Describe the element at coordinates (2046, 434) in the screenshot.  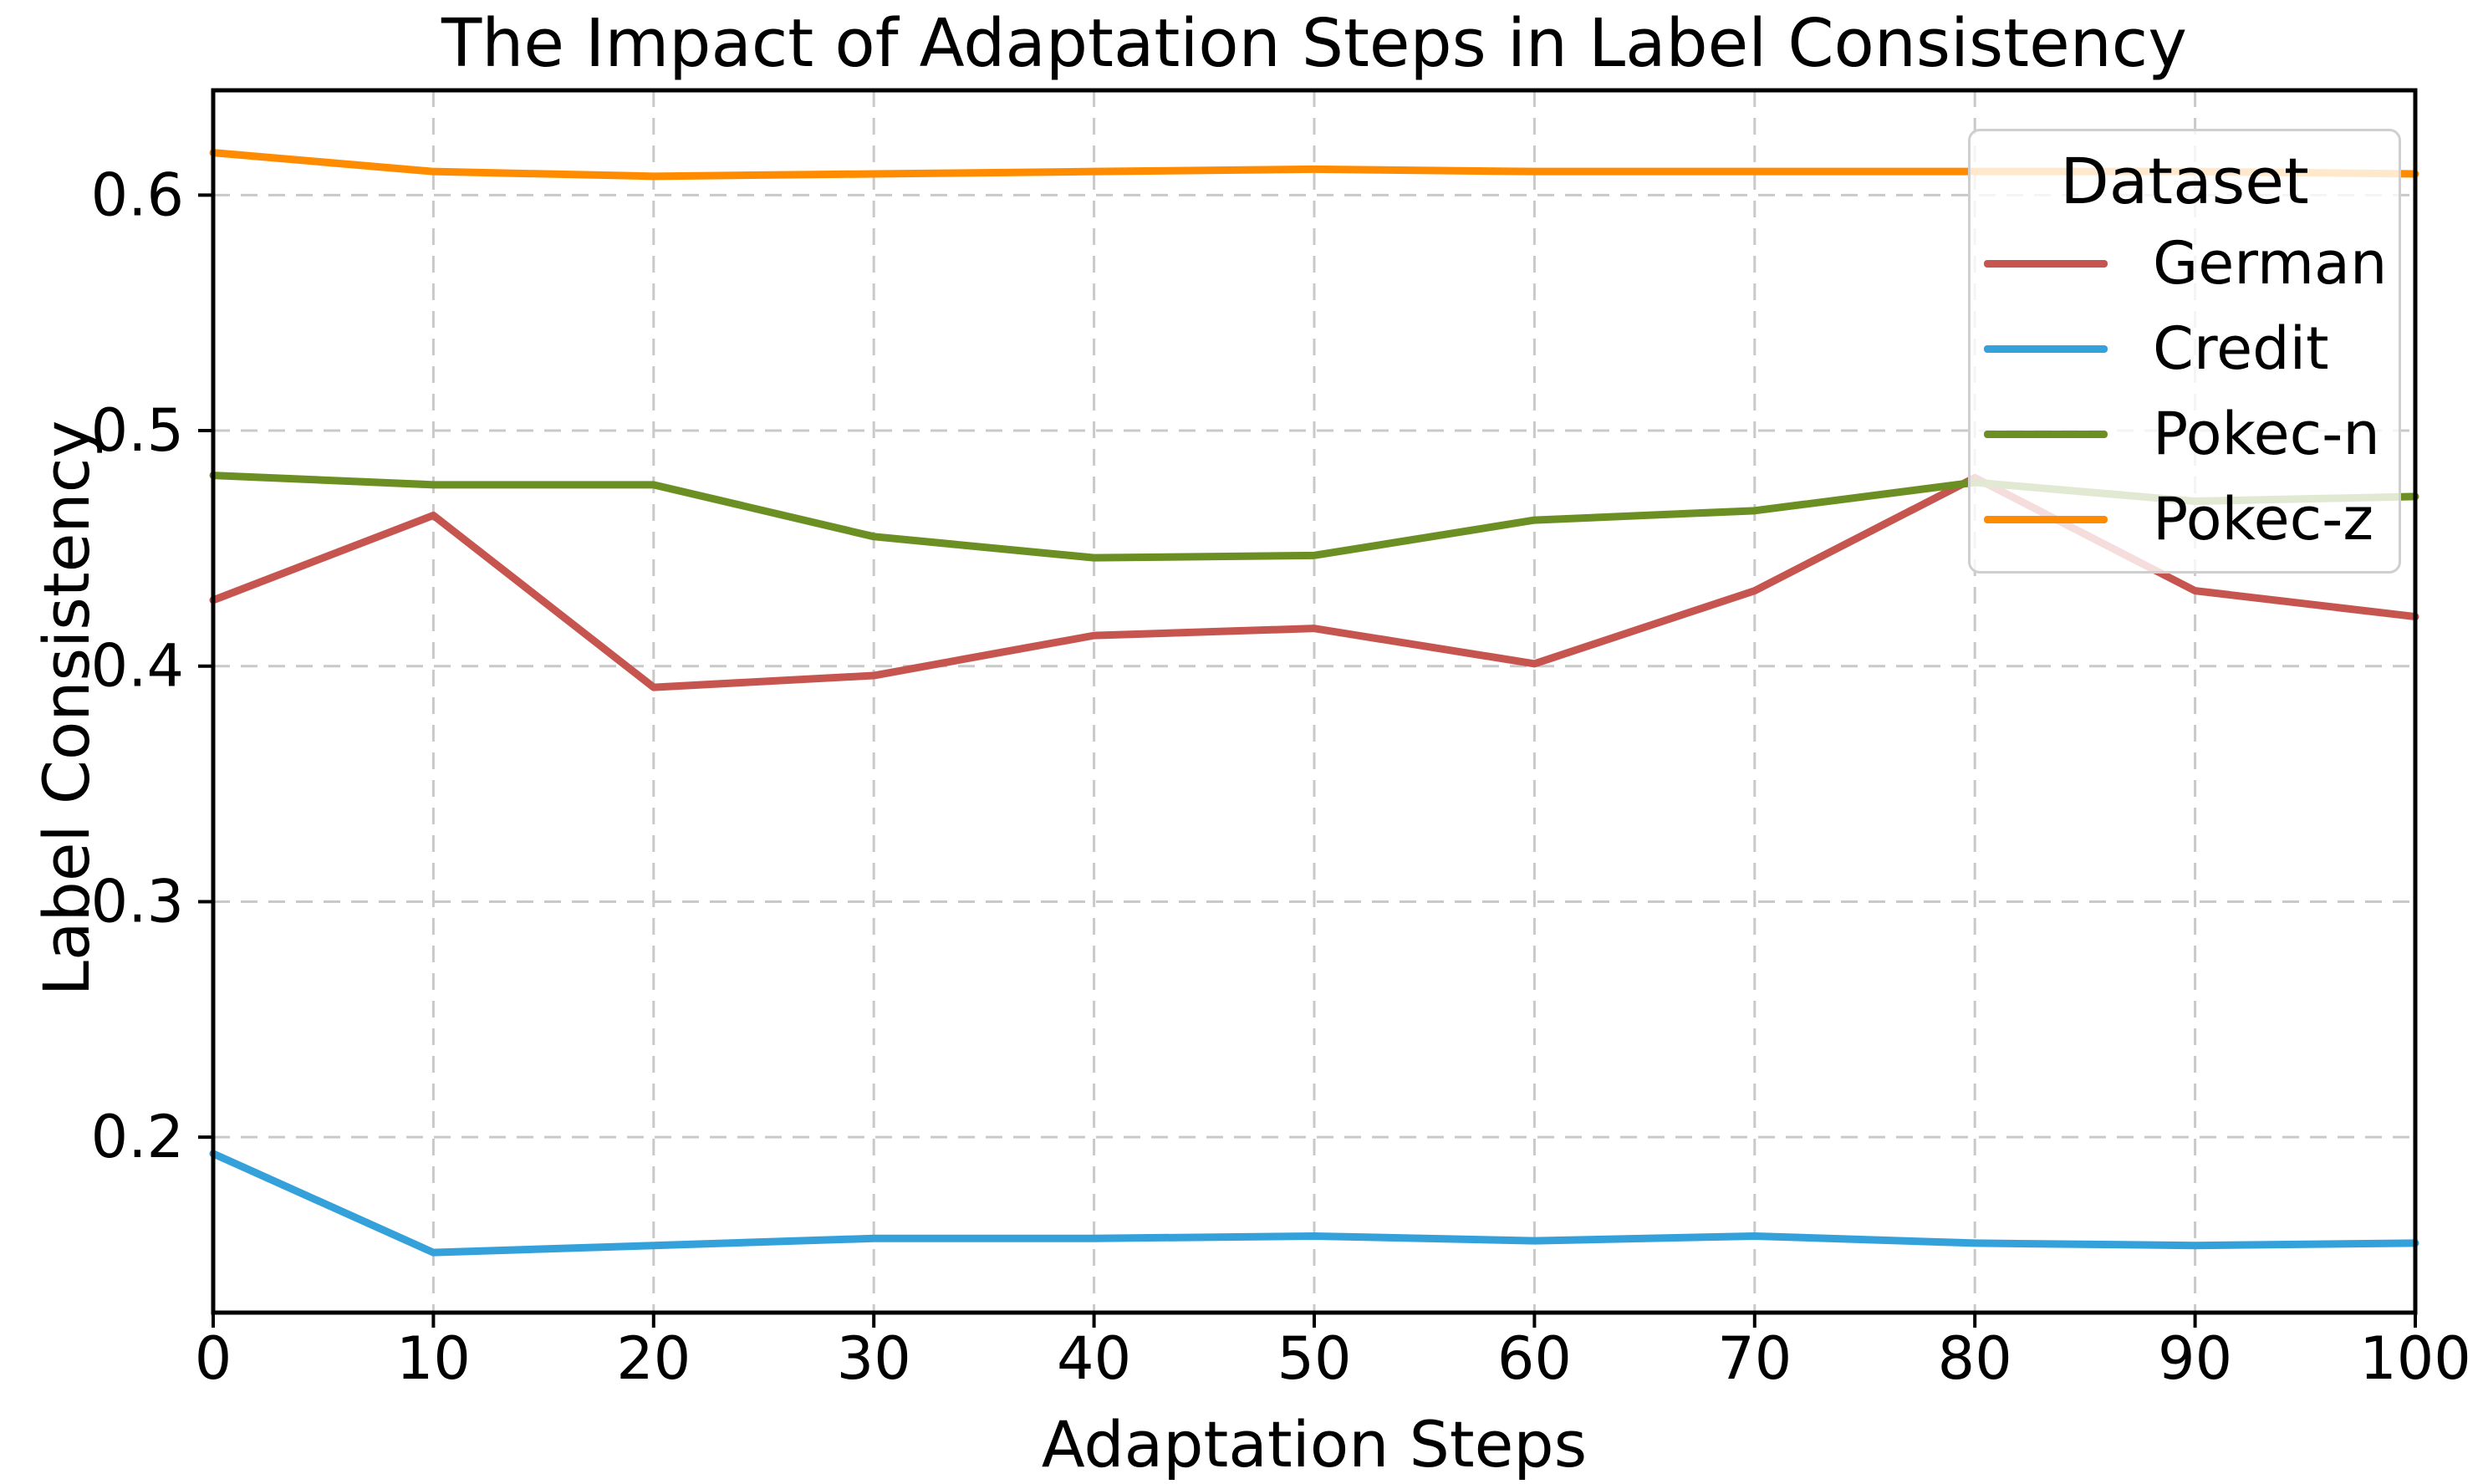
I see `legend-swatch-pokec-n` at that location.